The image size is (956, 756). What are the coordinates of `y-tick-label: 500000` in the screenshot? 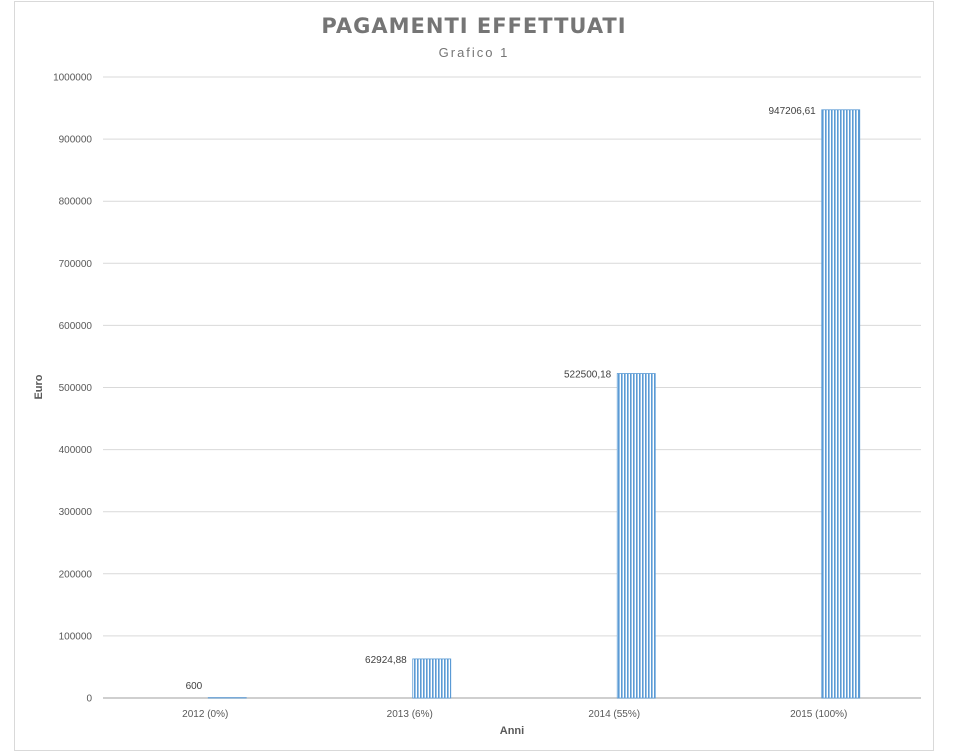 It's located at (76, 388).